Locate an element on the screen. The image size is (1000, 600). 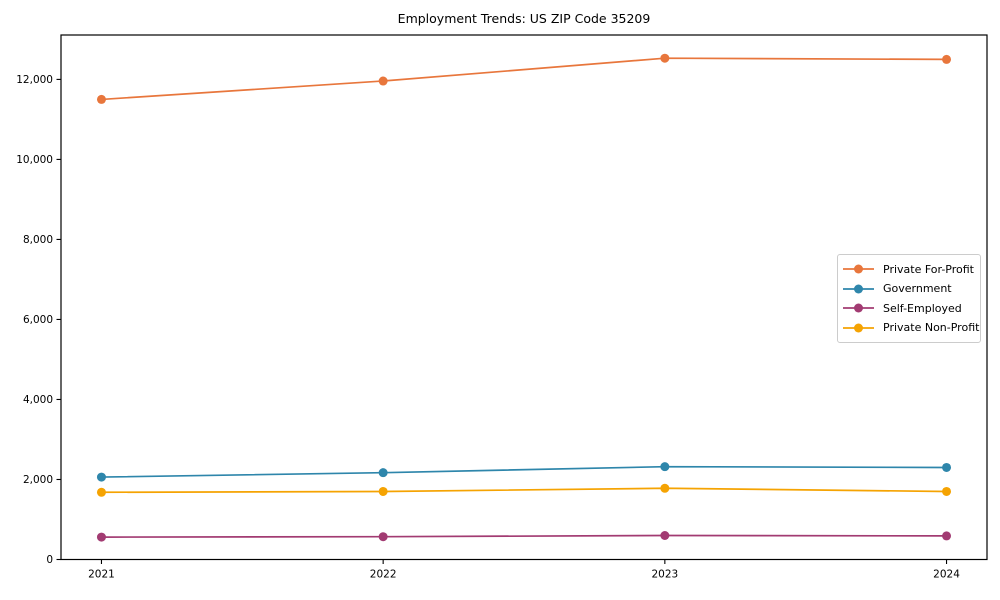
data-point-private-non-profit-2022 is located at coordinates (383, 491).